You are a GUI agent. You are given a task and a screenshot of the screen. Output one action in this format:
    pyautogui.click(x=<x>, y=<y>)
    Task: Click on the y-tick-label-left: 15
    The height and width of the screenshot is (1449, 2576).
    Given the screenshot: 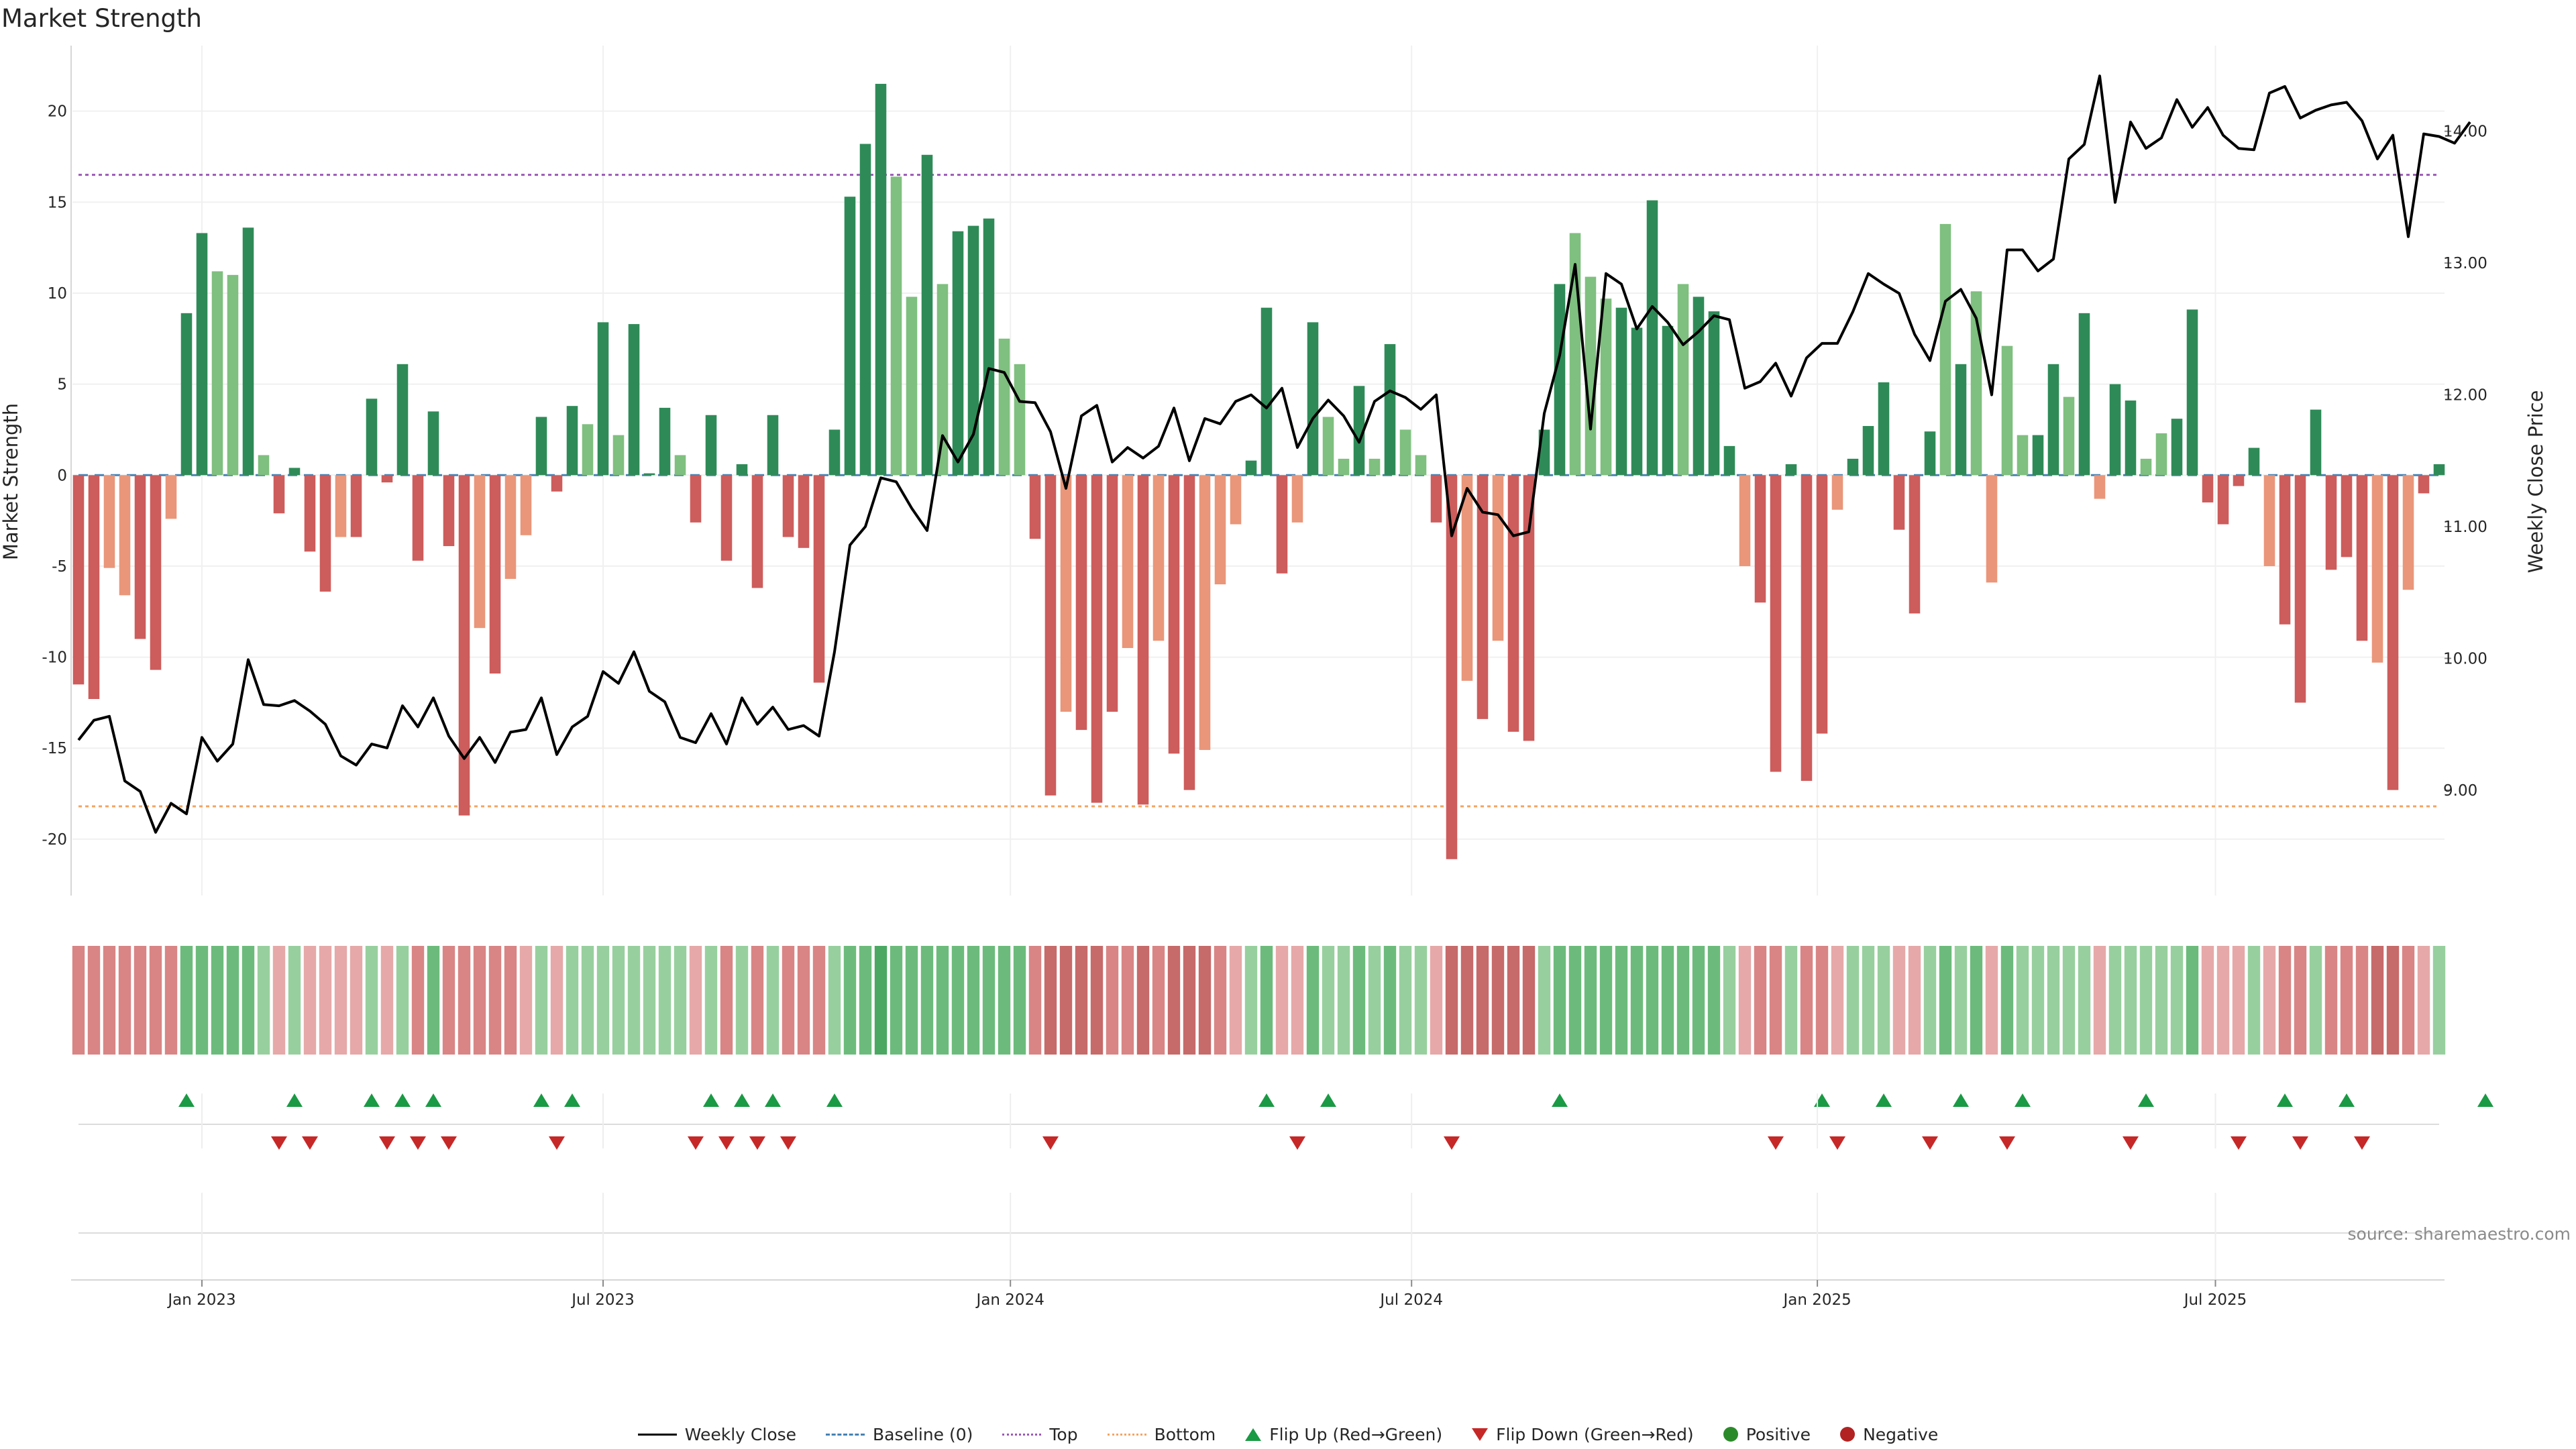 What is the action you would take?
    pyautogui.click(x=57, y=202)
    